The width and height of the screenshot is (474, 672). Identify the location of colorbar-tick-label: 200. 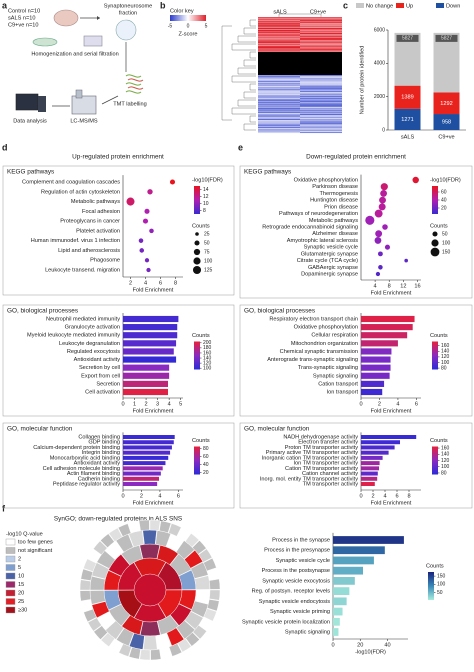
(207, 343).